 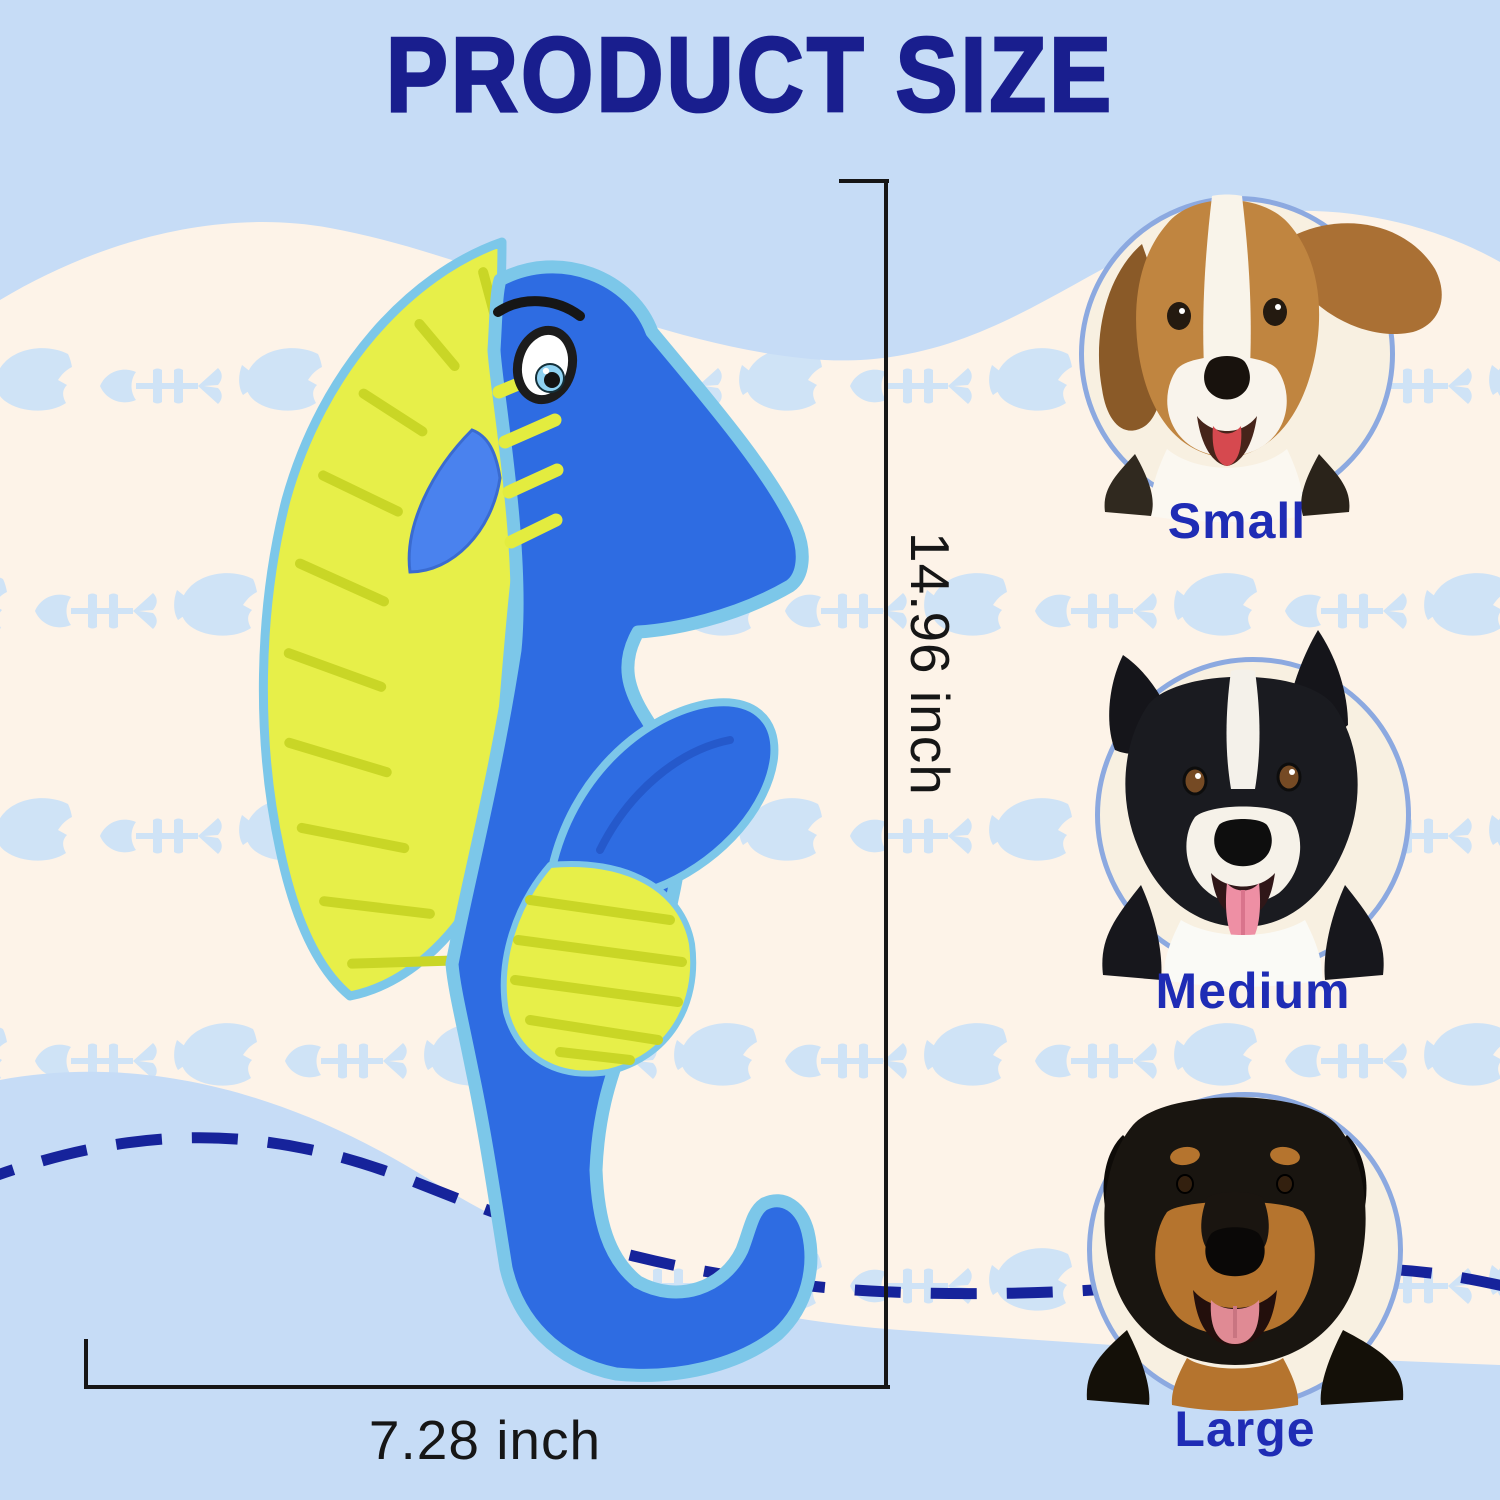 What do you see at coordinates (1227, 290) in the screenshot?
I see `beagle-blaze` at bounding box center [1227, 290].